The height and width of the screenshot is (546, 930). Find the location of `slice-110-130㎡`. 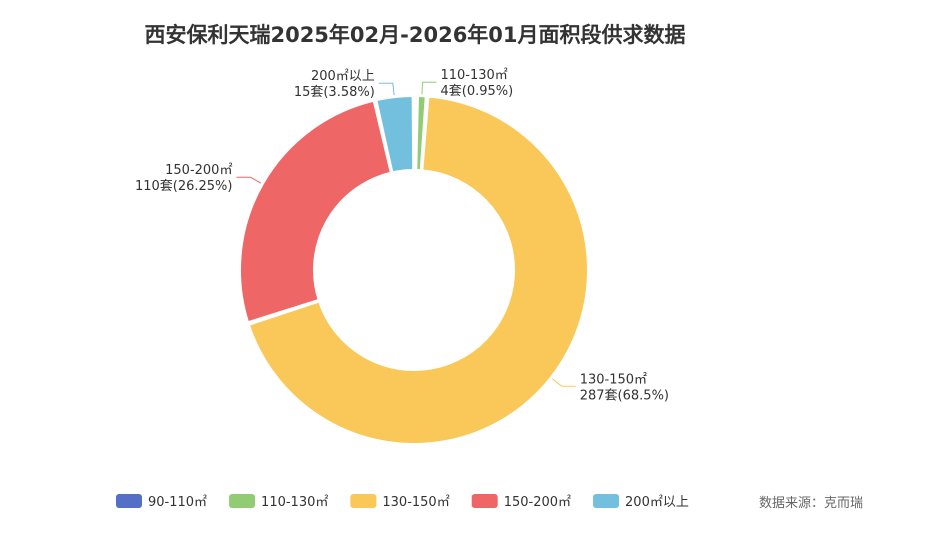

slice-110-130㎡ is located at coordinates (421, 133).